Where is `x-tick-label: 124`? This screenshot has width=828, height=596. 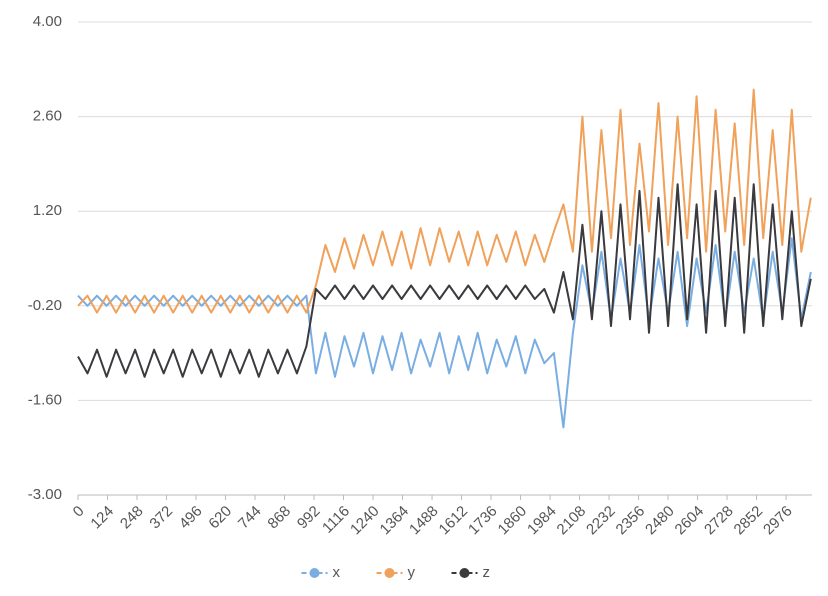
x-tick-label: 124 is located at coordinates (102, 518).